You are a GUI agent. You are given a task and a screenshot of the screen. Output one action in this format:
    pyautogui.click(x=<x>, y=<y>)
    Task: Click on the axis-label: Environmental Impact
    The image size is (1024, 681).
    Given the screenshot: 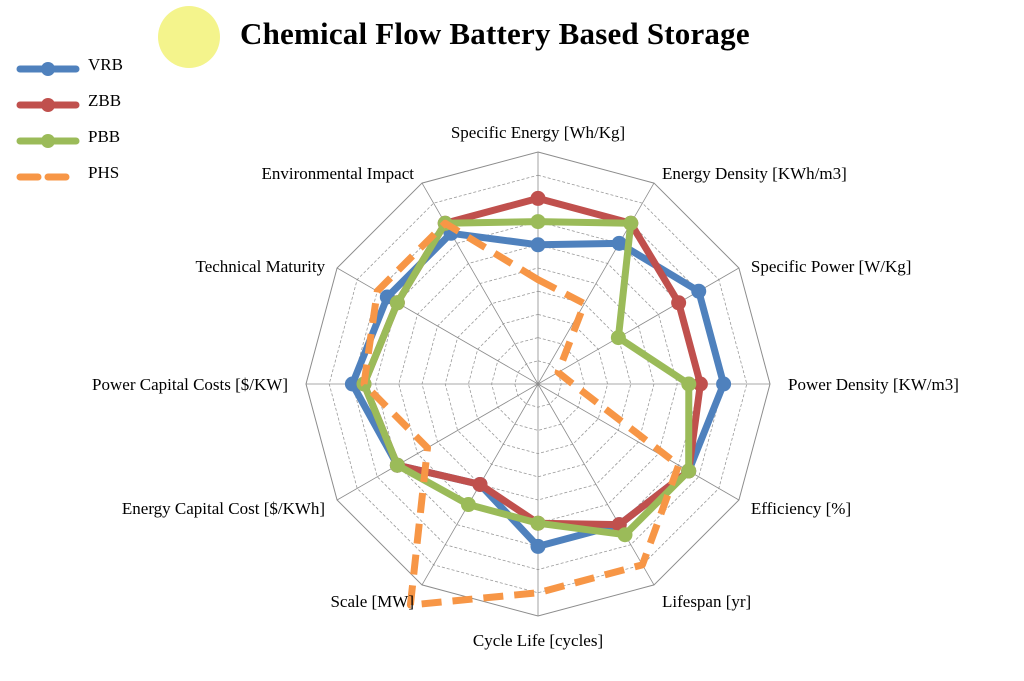 What is the action you would take?
    pyautogui.click(x=338, y=173)
    